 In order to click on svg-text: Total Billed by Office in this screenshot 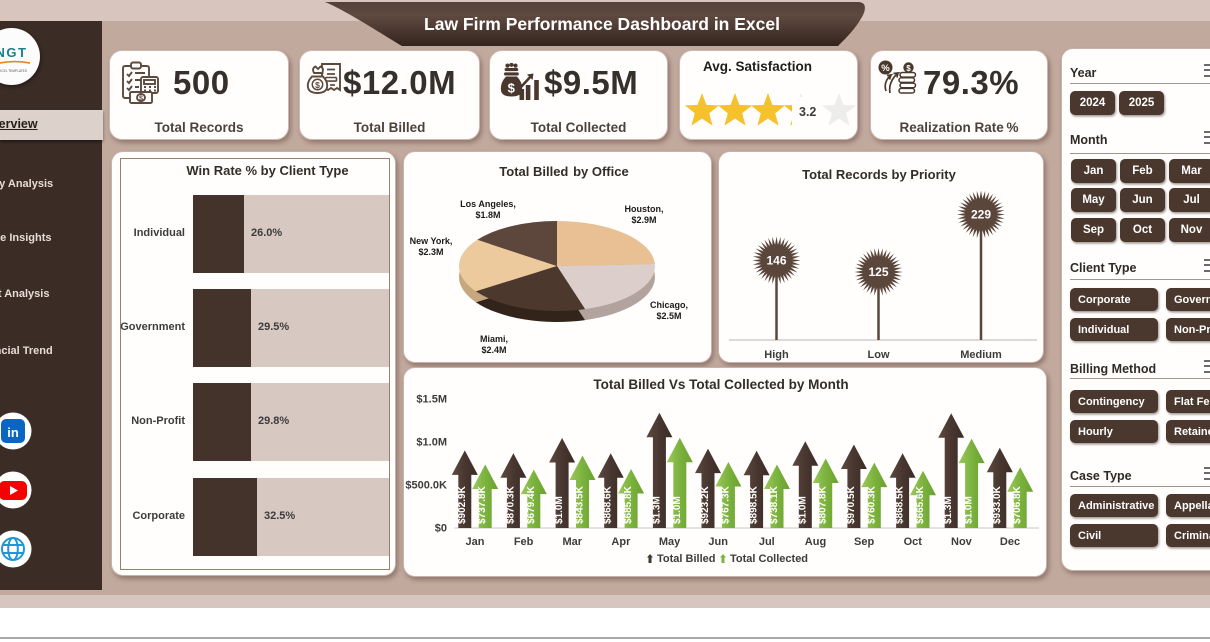, I will do `click(563, 171)`.